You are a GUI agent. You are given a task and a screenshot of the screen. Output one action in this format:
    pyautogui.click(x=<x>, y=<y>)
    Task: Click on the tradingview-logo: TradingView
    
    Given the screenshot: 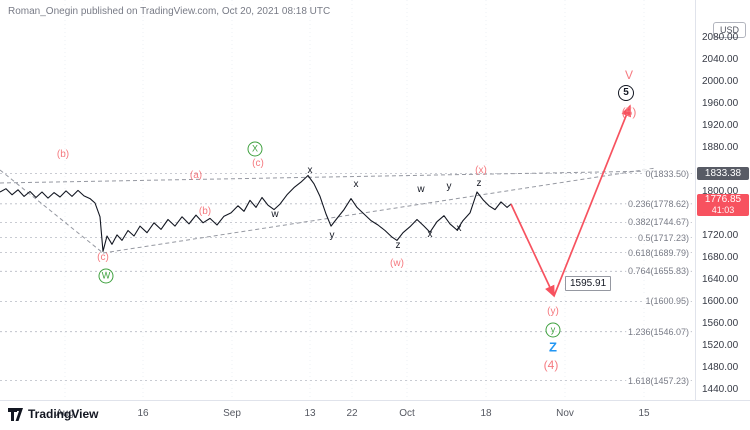 What is the action you would take?
    pyautogui.click(x=53, y=414)
    